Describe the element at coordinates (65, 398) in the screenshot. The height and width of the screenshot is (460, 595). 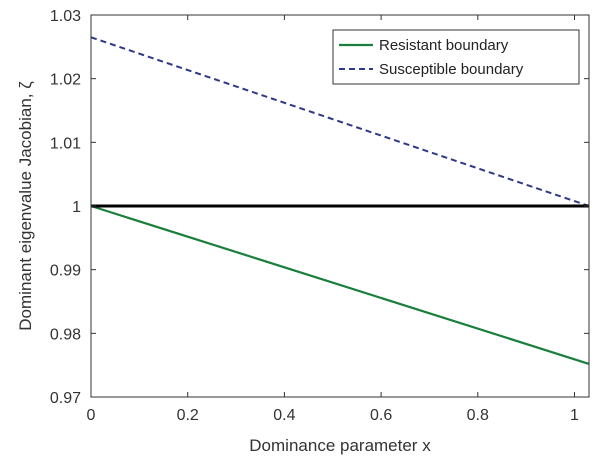
I see `y-tick-label: 0.97` at that location.